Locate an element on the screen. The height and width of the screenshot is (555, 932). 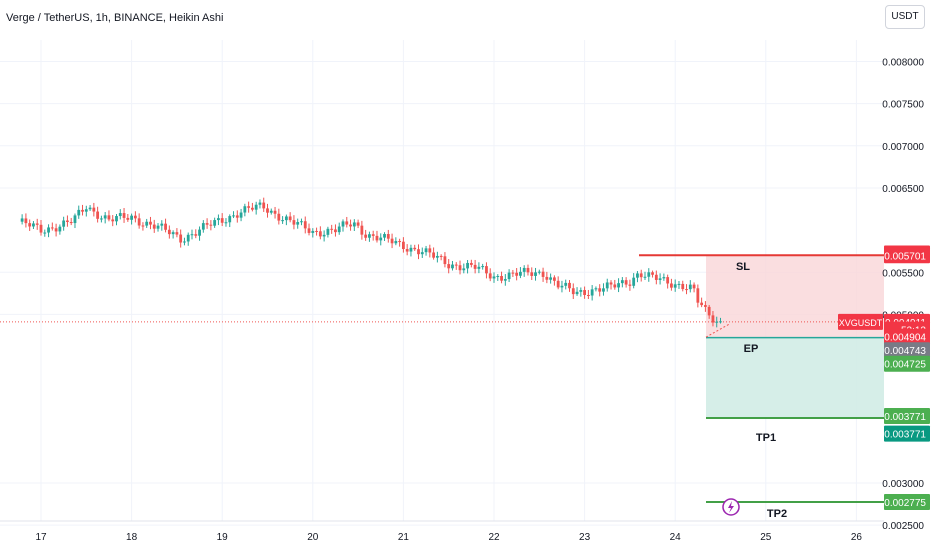
price-badge-text: 0.002775 is located at coordinates (905, 503).